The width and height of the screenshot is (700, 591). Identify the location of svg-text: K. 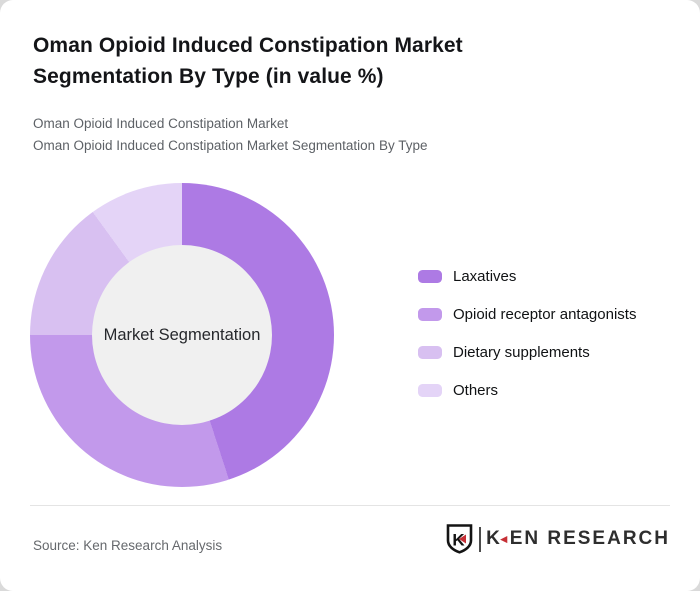
(458, 540).